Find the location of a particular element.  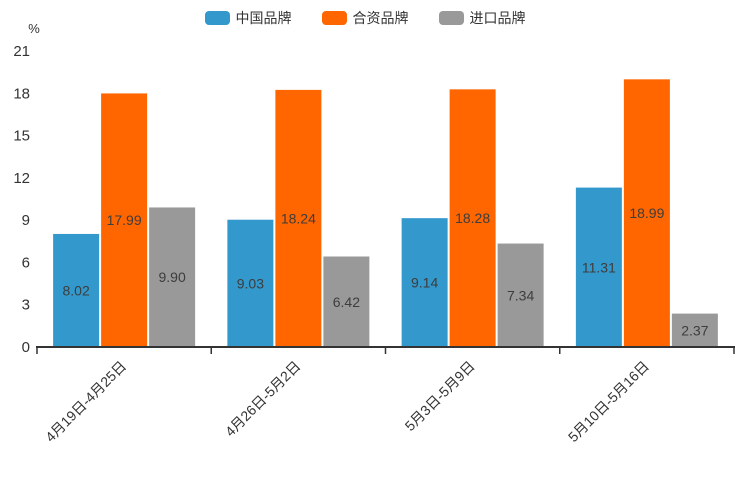

y-tick-label: 21 is located at coordinates (21, 51).